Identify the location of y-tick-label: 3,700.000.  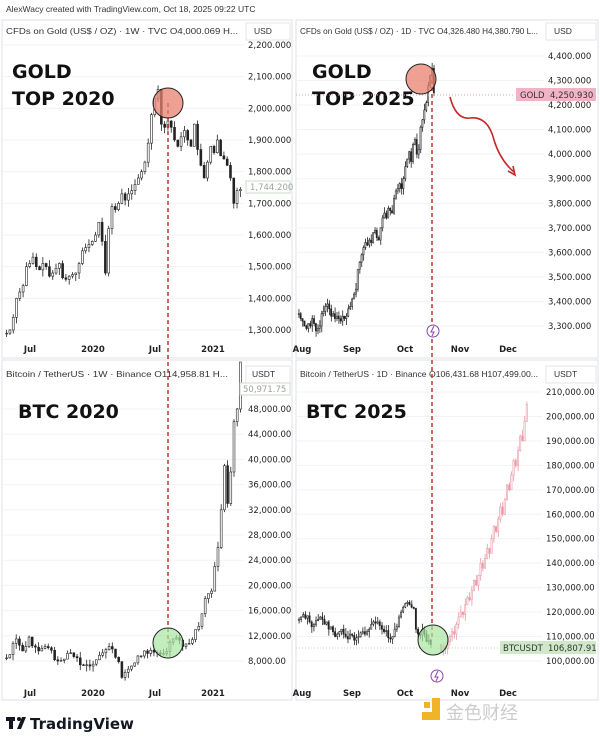
(569, 229).